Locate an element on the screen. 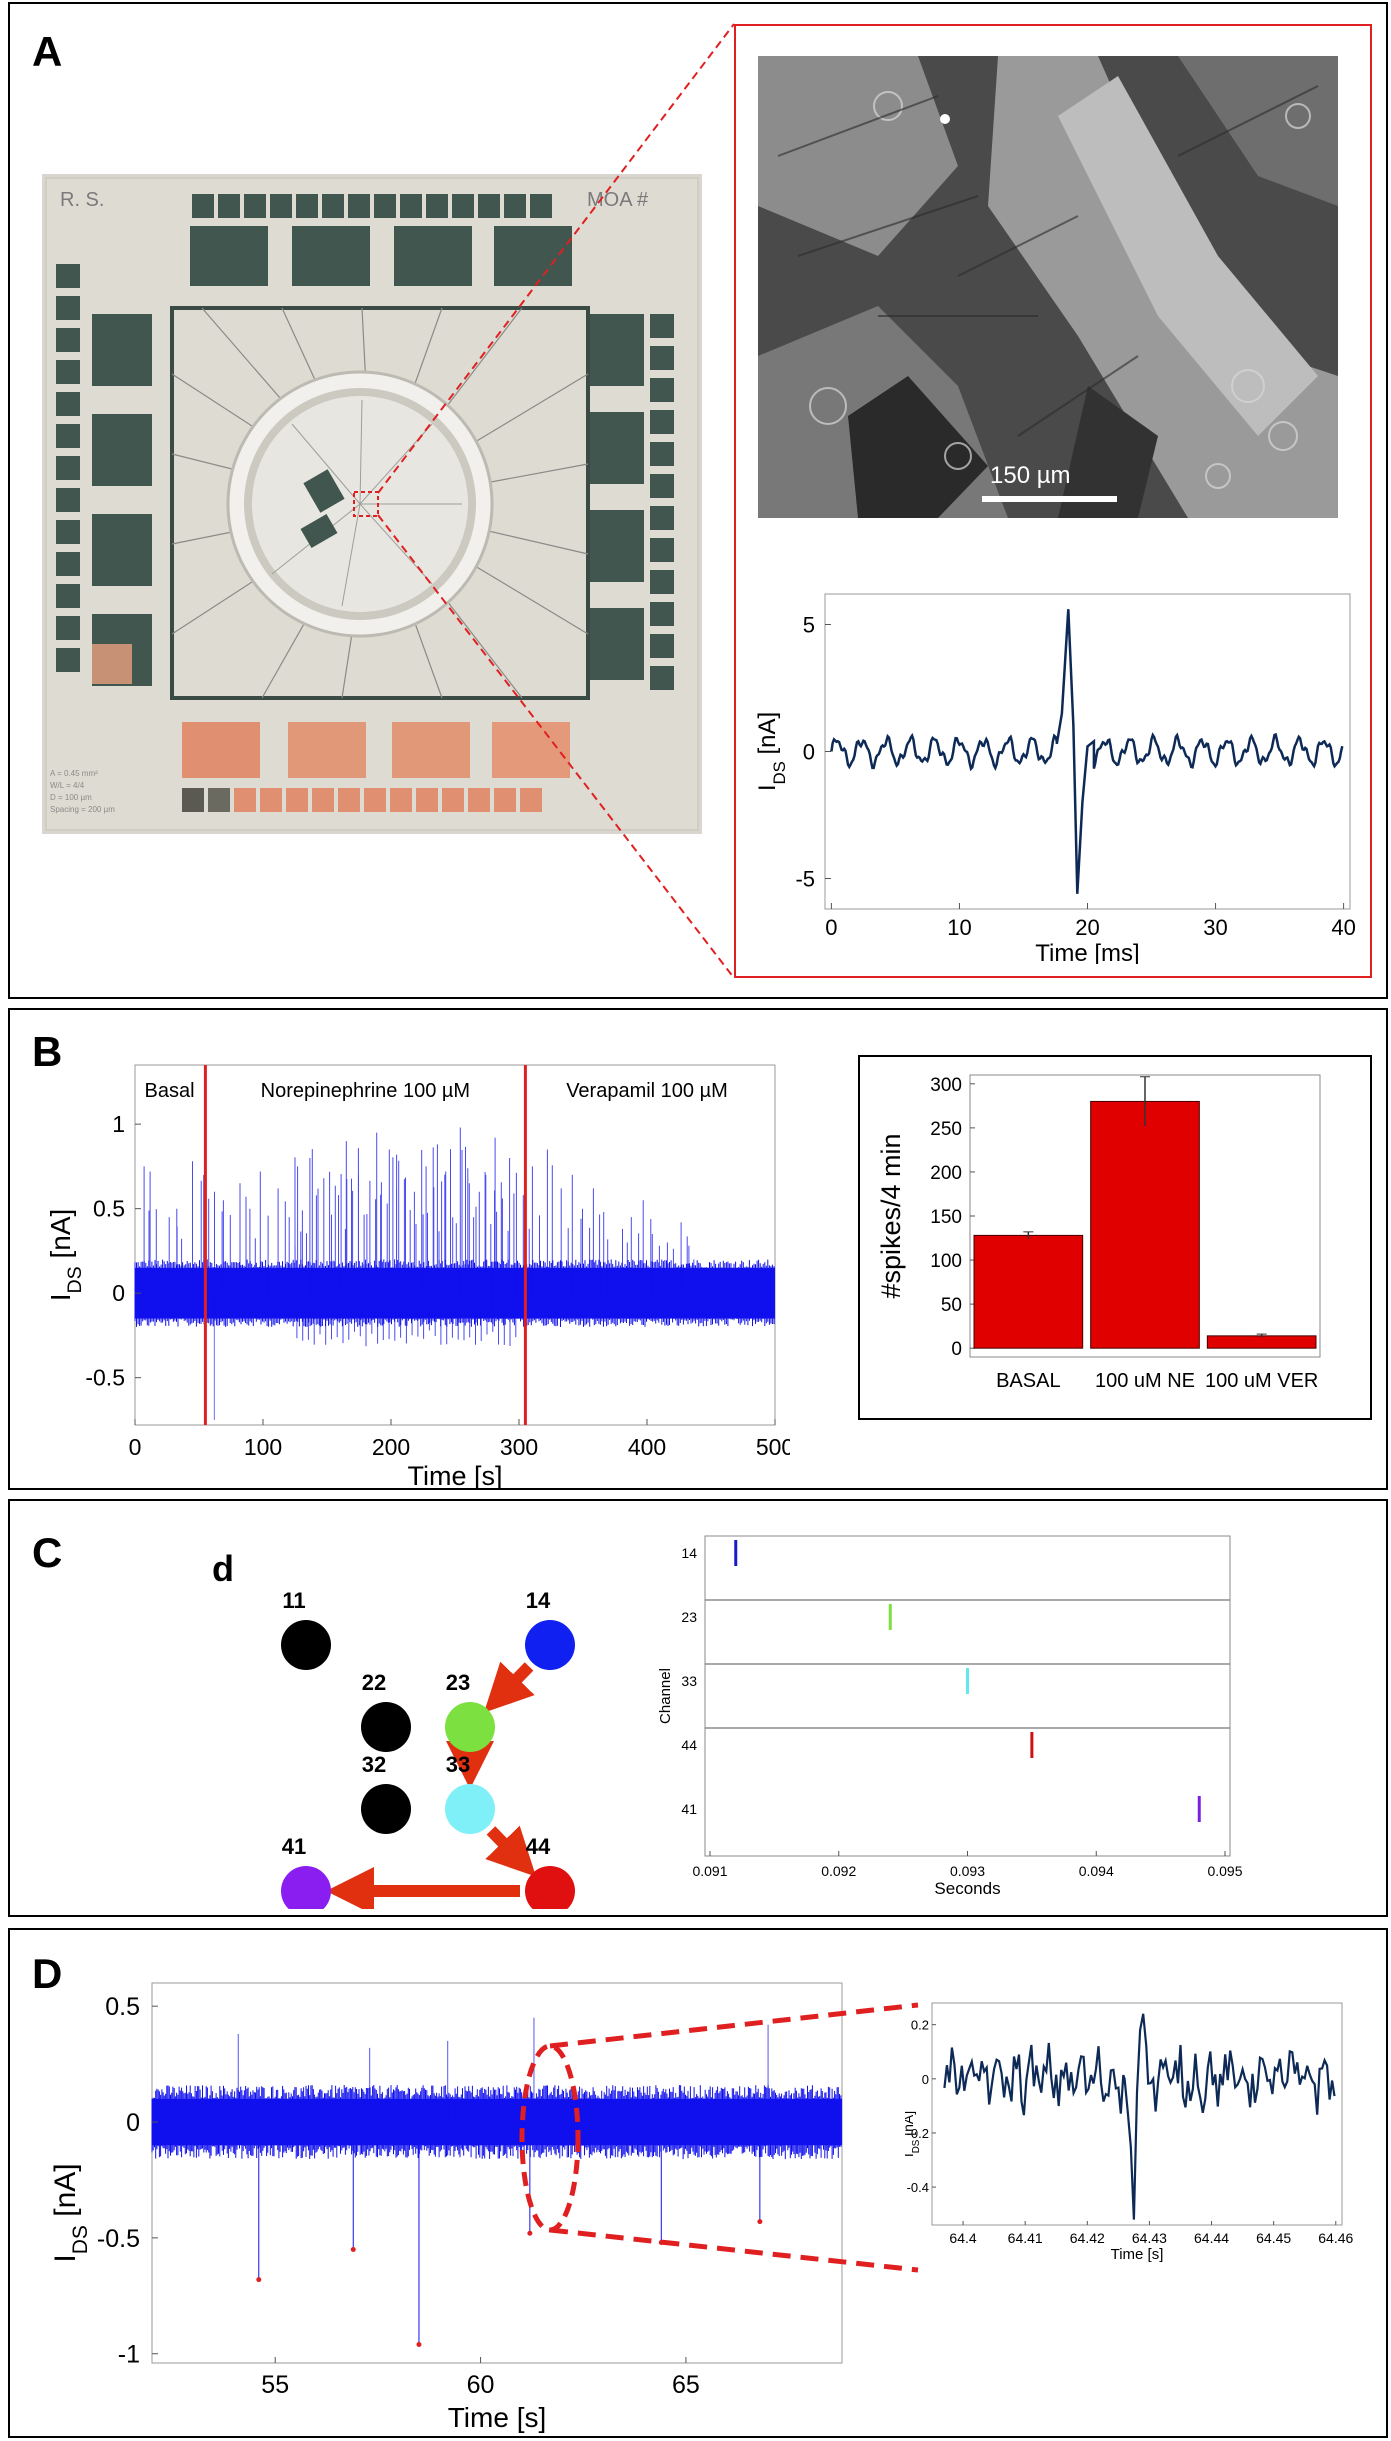  x-tick-label-2: 64.42 is located at coordinates (1087, 2238).